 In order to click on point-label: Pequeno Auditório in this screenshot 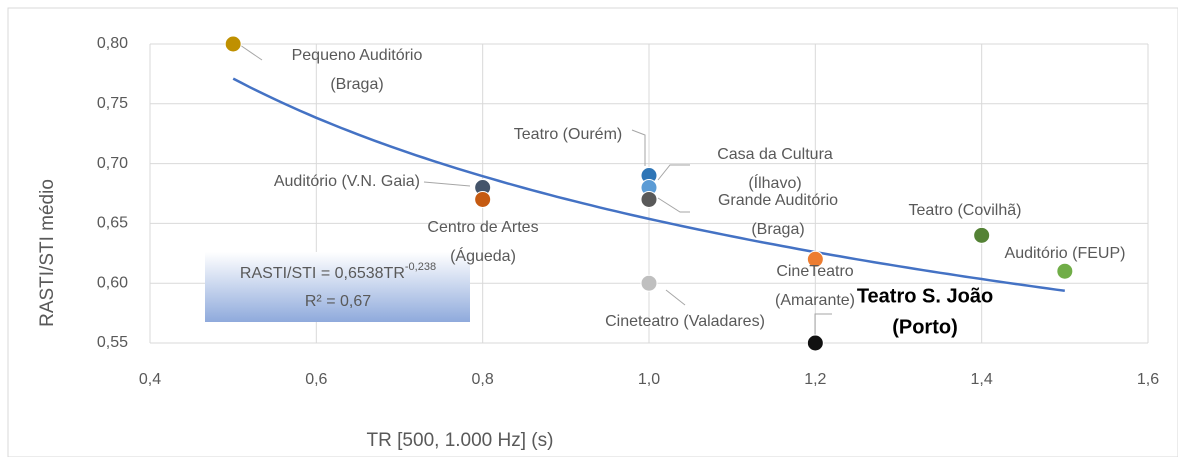, I will do `click(357, 55)`.